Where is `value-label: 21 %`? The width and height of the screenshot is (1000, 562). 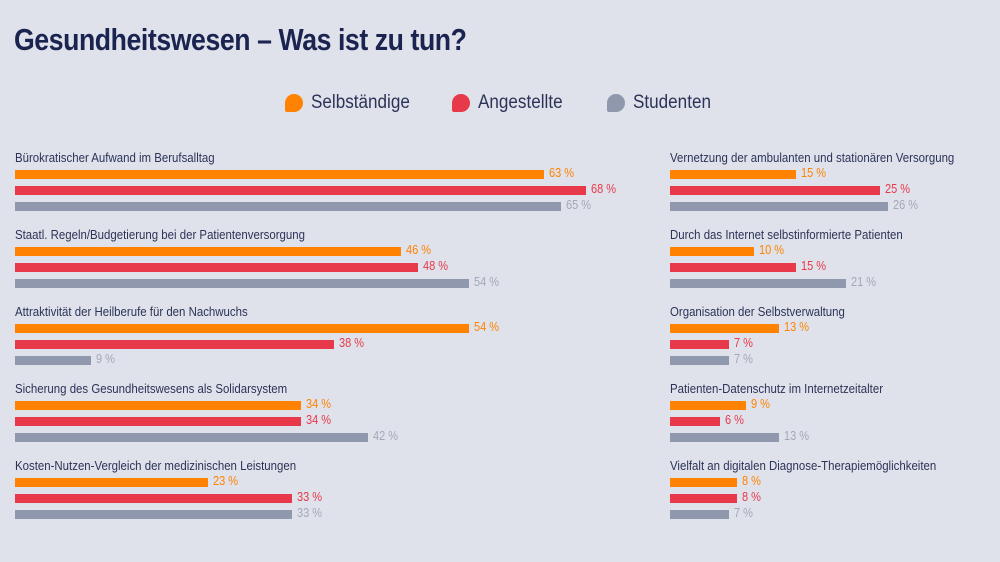 value-label: 21 % is located at coordinates (864, 282).